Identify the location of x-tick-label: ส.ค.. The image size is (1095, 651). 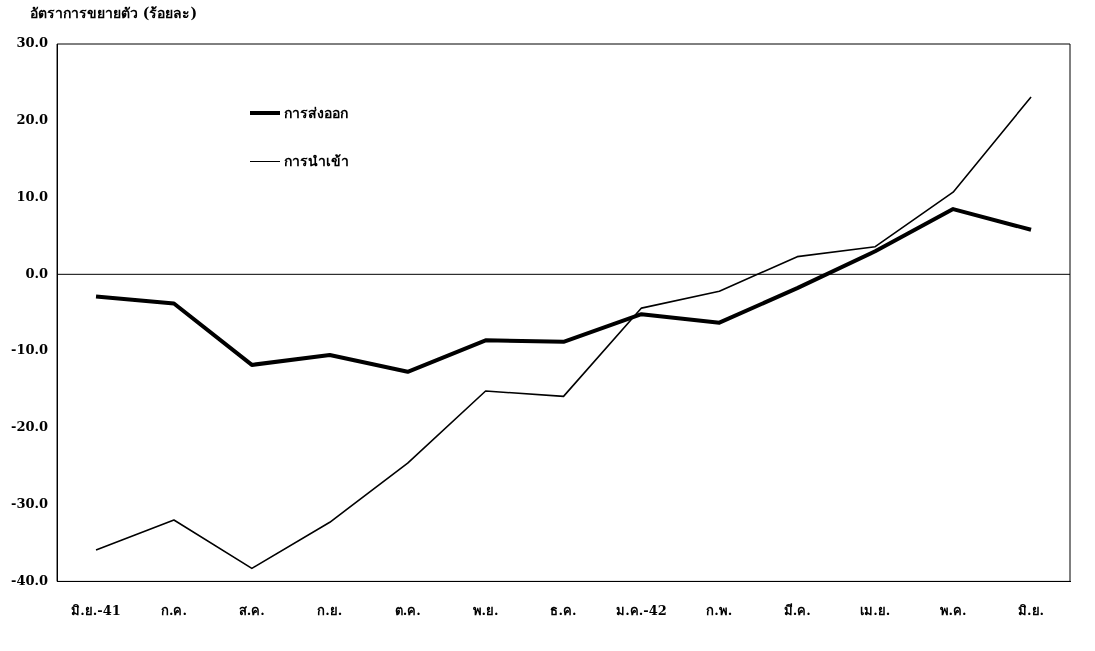
(251, 610).